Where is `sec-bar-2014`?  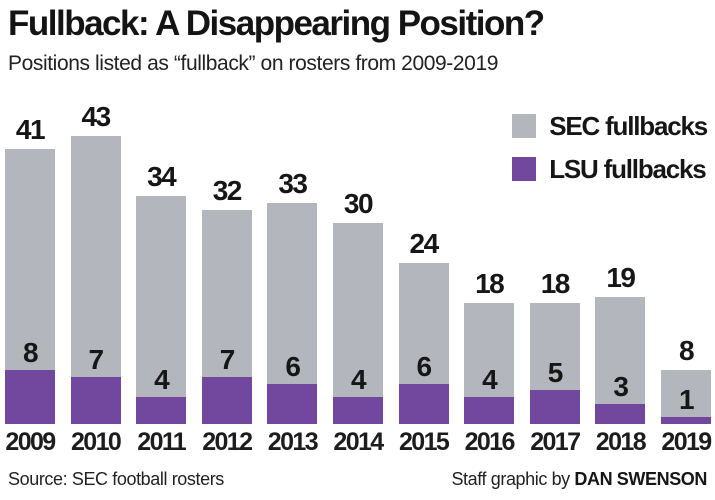 sec-bar-2014 is located at coordinates (358, 323).